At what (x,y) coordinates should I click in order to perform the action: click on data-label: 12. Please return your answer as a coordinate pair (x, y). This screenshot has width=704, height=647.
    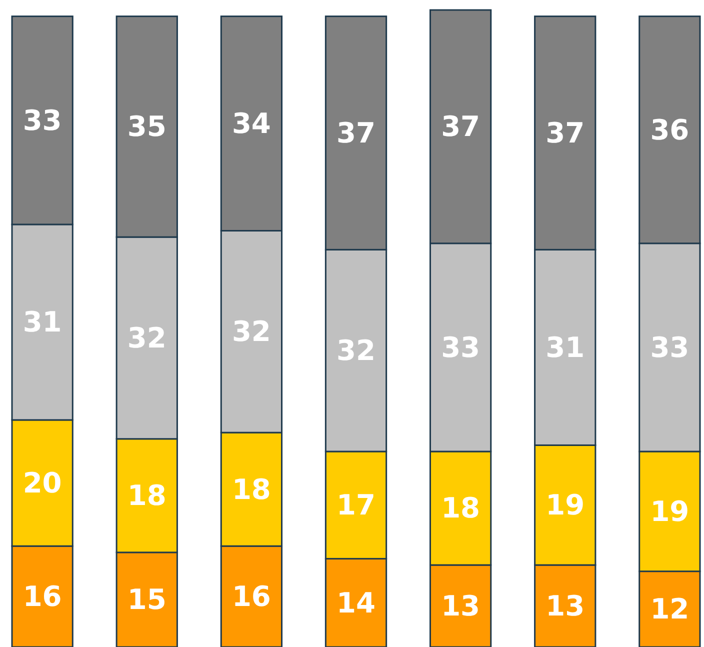
    Looking at the image, I should click on (670, 609).